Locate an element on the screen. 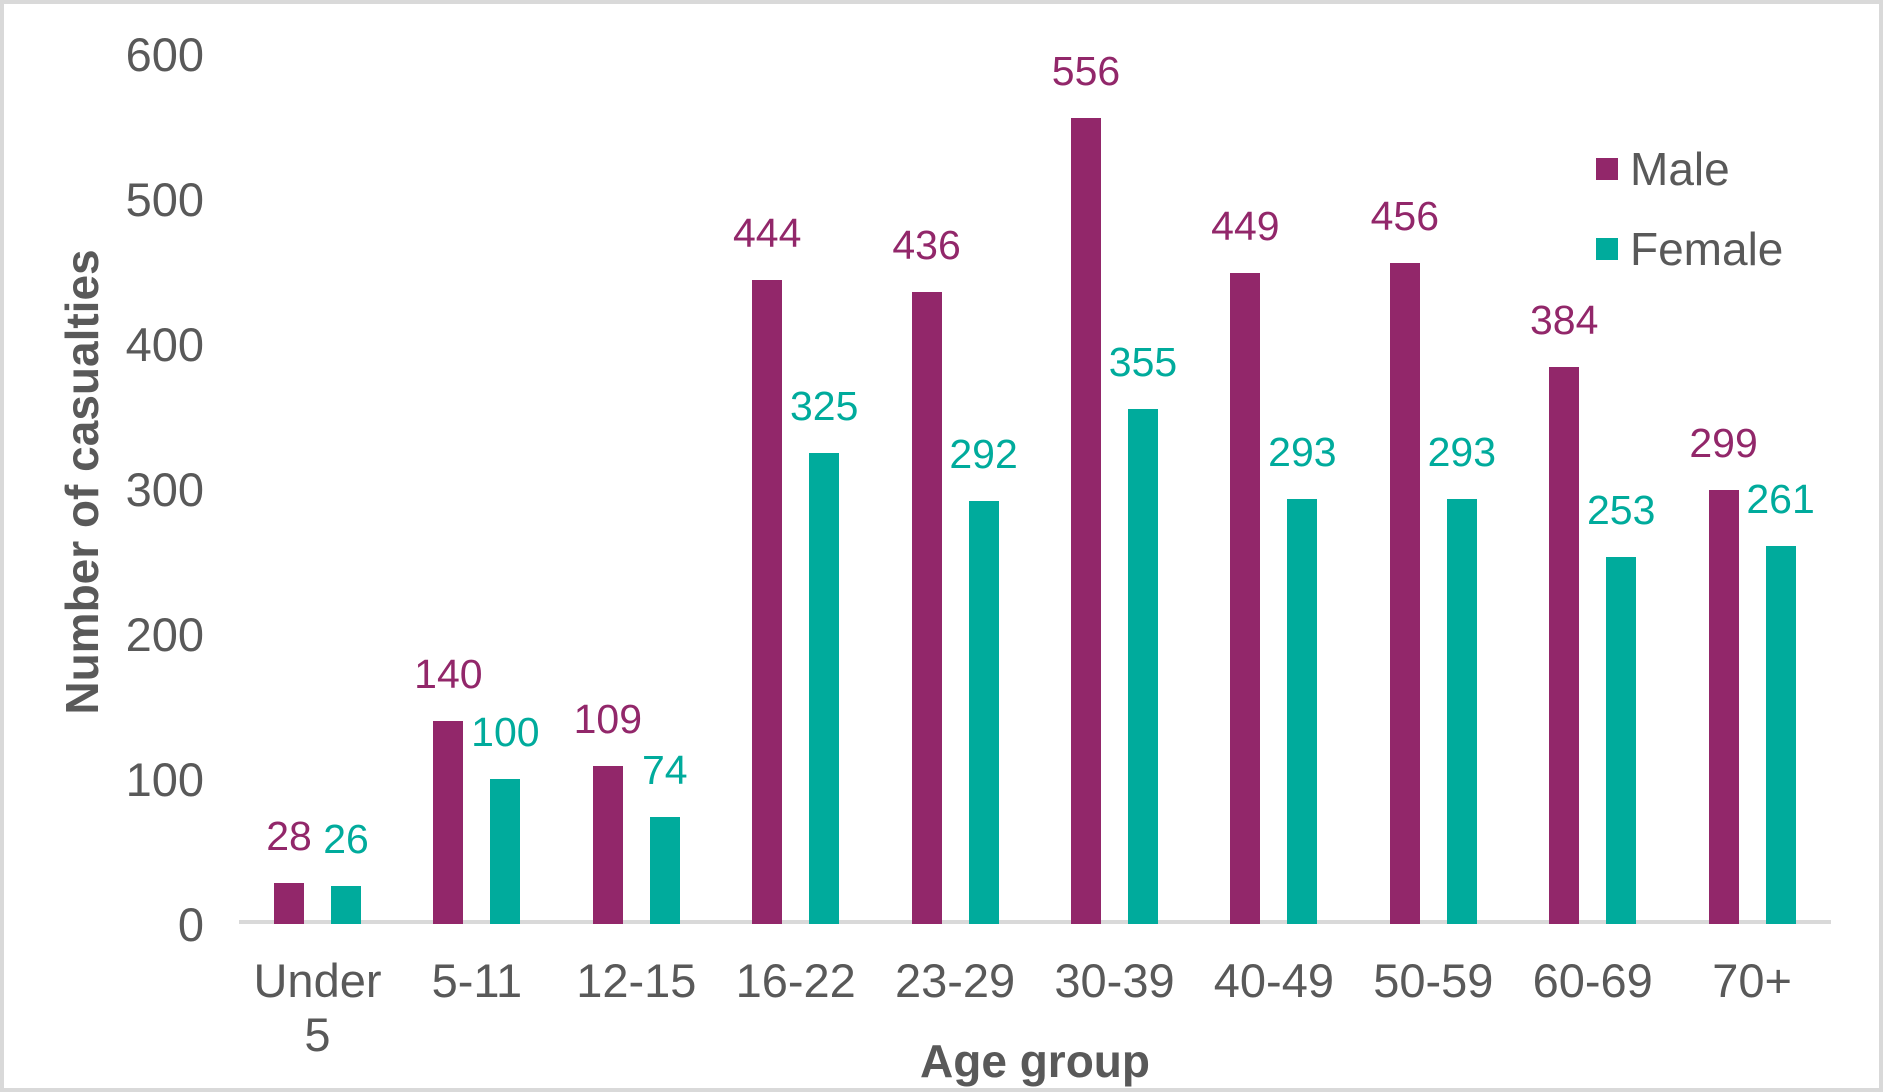  x-tick-label: 12-15 is located at coordinates (636, 980).